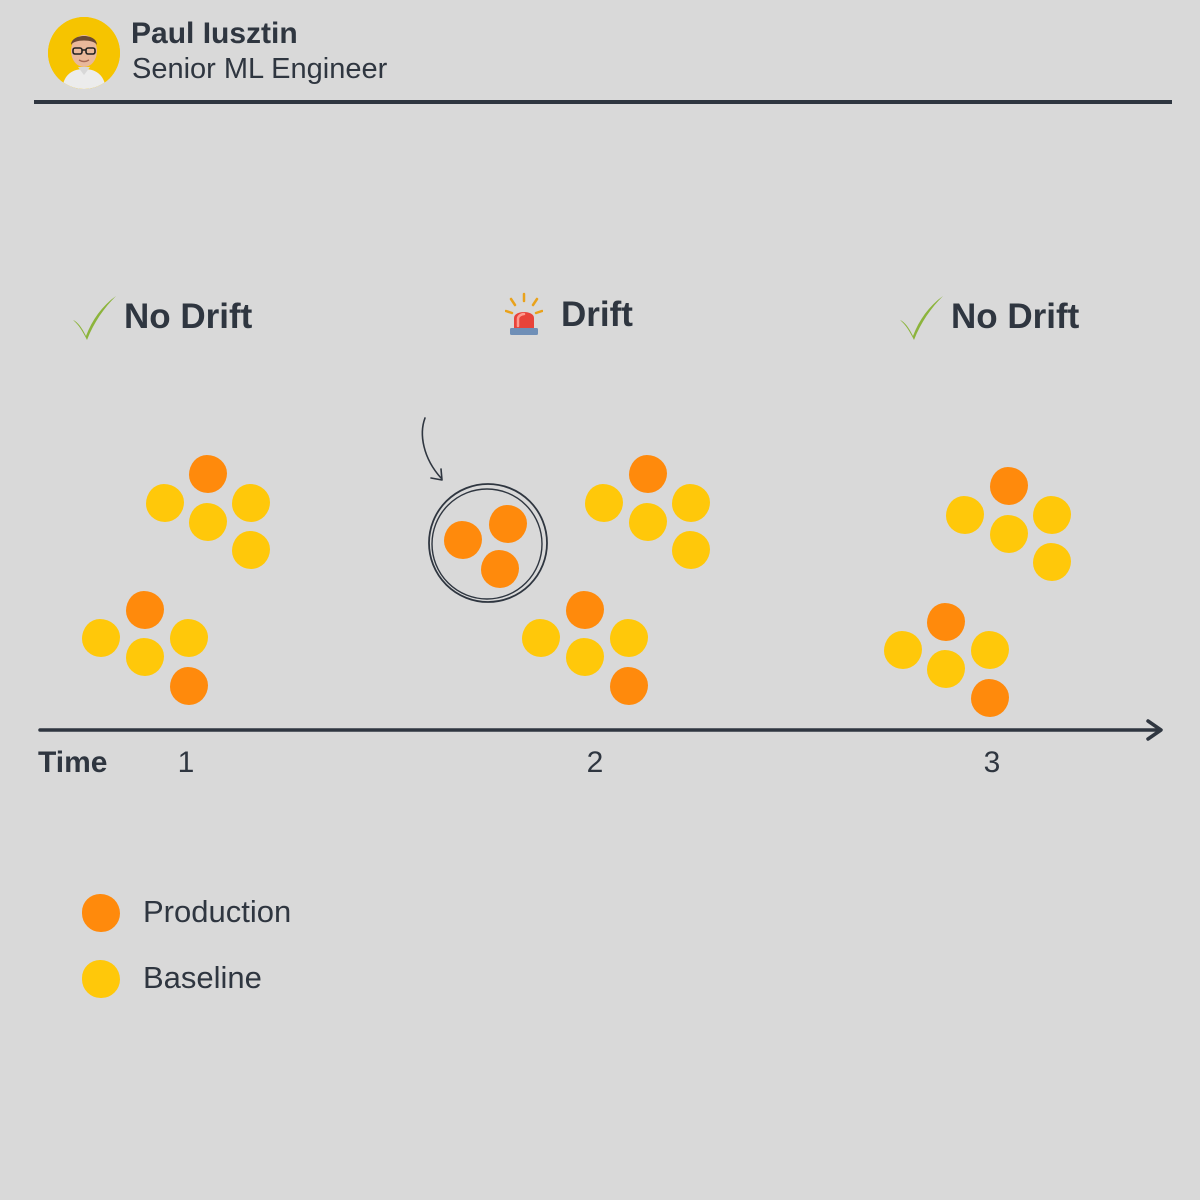  I want to click on time-tick-3: 3, so click(992, 762).